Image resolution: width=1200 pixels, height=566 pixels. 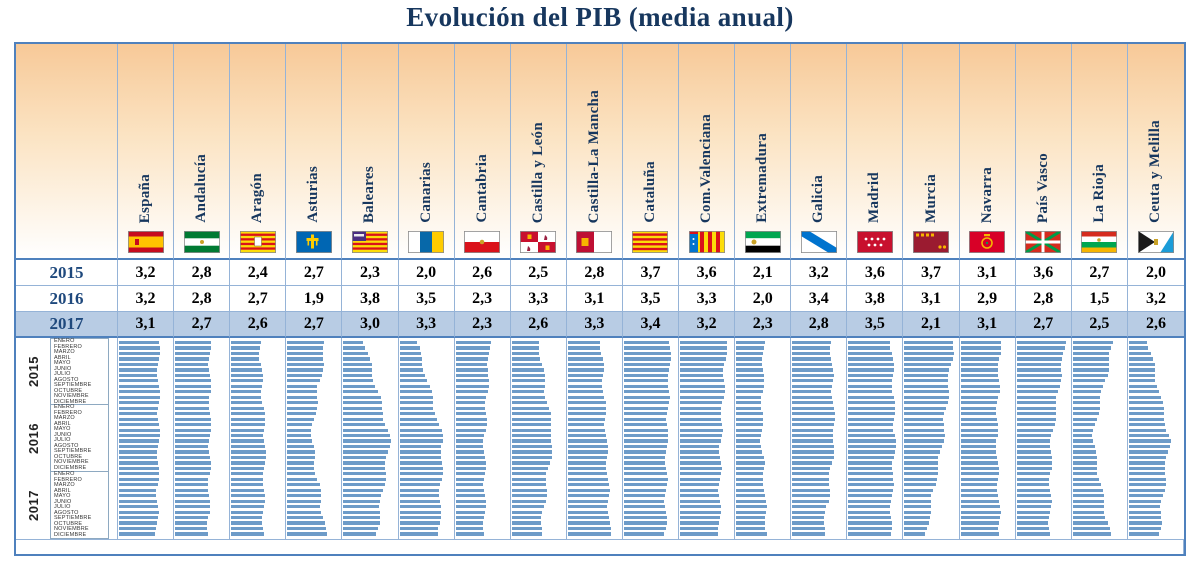 I want to click on la-rioja-flag-icon, so click(x=1099, y=242).